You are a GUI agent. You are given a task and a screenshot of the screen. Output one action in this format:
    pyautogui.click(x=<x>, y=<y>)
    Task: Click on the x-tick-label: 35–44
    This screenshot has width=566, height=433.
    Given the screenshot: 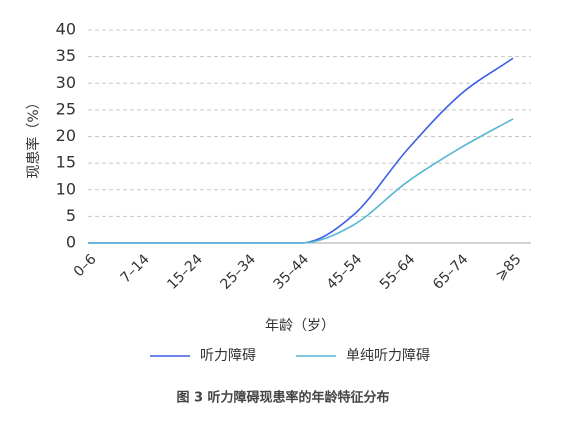 What is the action you would take?
    pyautogui.click(x=292, y=272)
    